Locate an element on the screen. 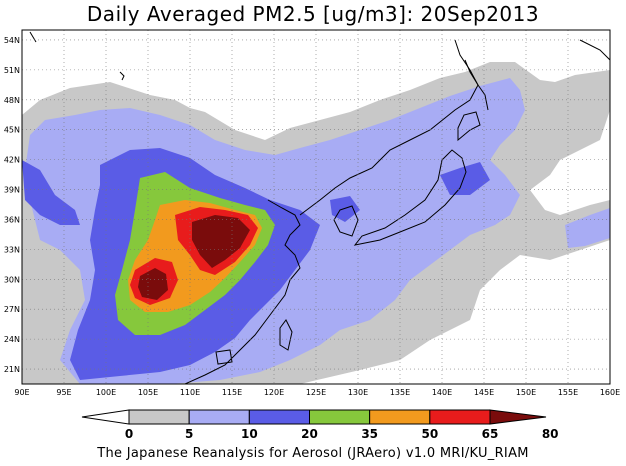  x-tick-label: 135E is located at coordinates (400, 392).